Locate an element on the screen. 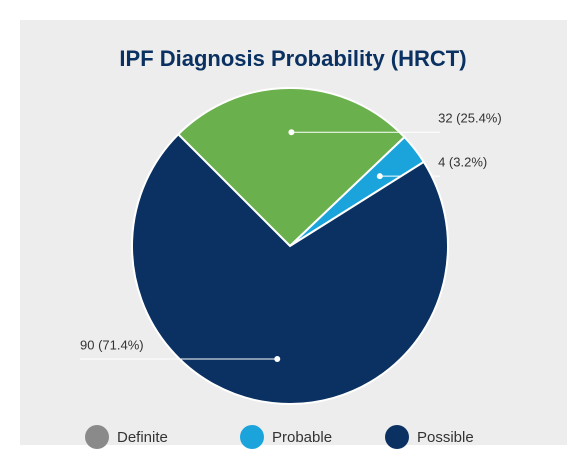  data-label: 4 (3.2%) is located at coordinates (462, 162).